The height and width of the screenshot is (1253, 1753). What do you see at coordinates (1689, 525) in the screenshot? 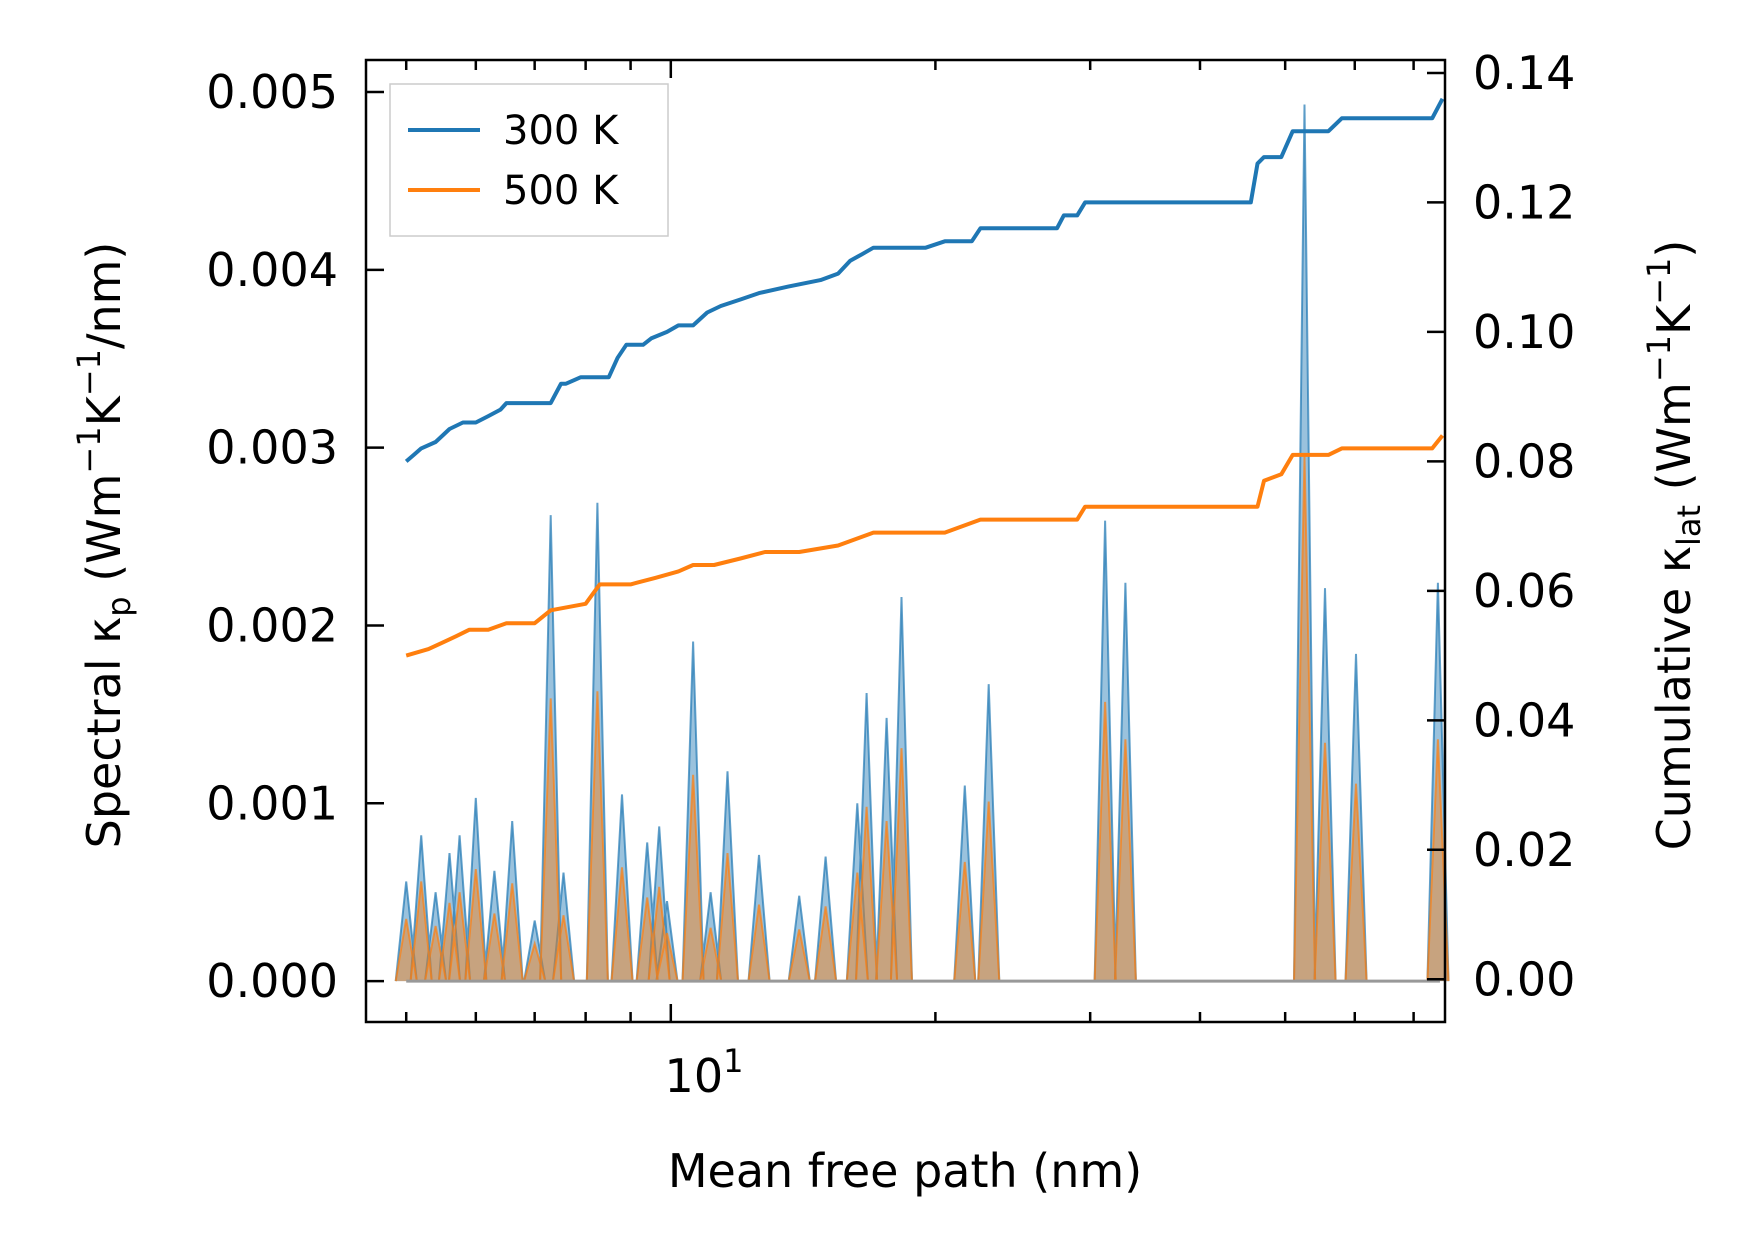
I see `y-right-sub: lat` at bounding box center [1689, 525].